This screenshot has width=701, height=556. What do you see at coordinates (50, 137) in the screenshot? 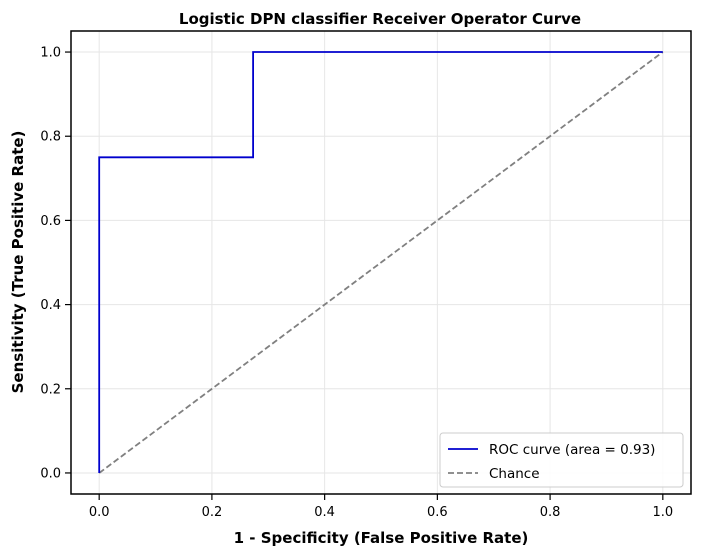
I see `y-tick-label-4: 0.8` at bounding box center [50, 137].